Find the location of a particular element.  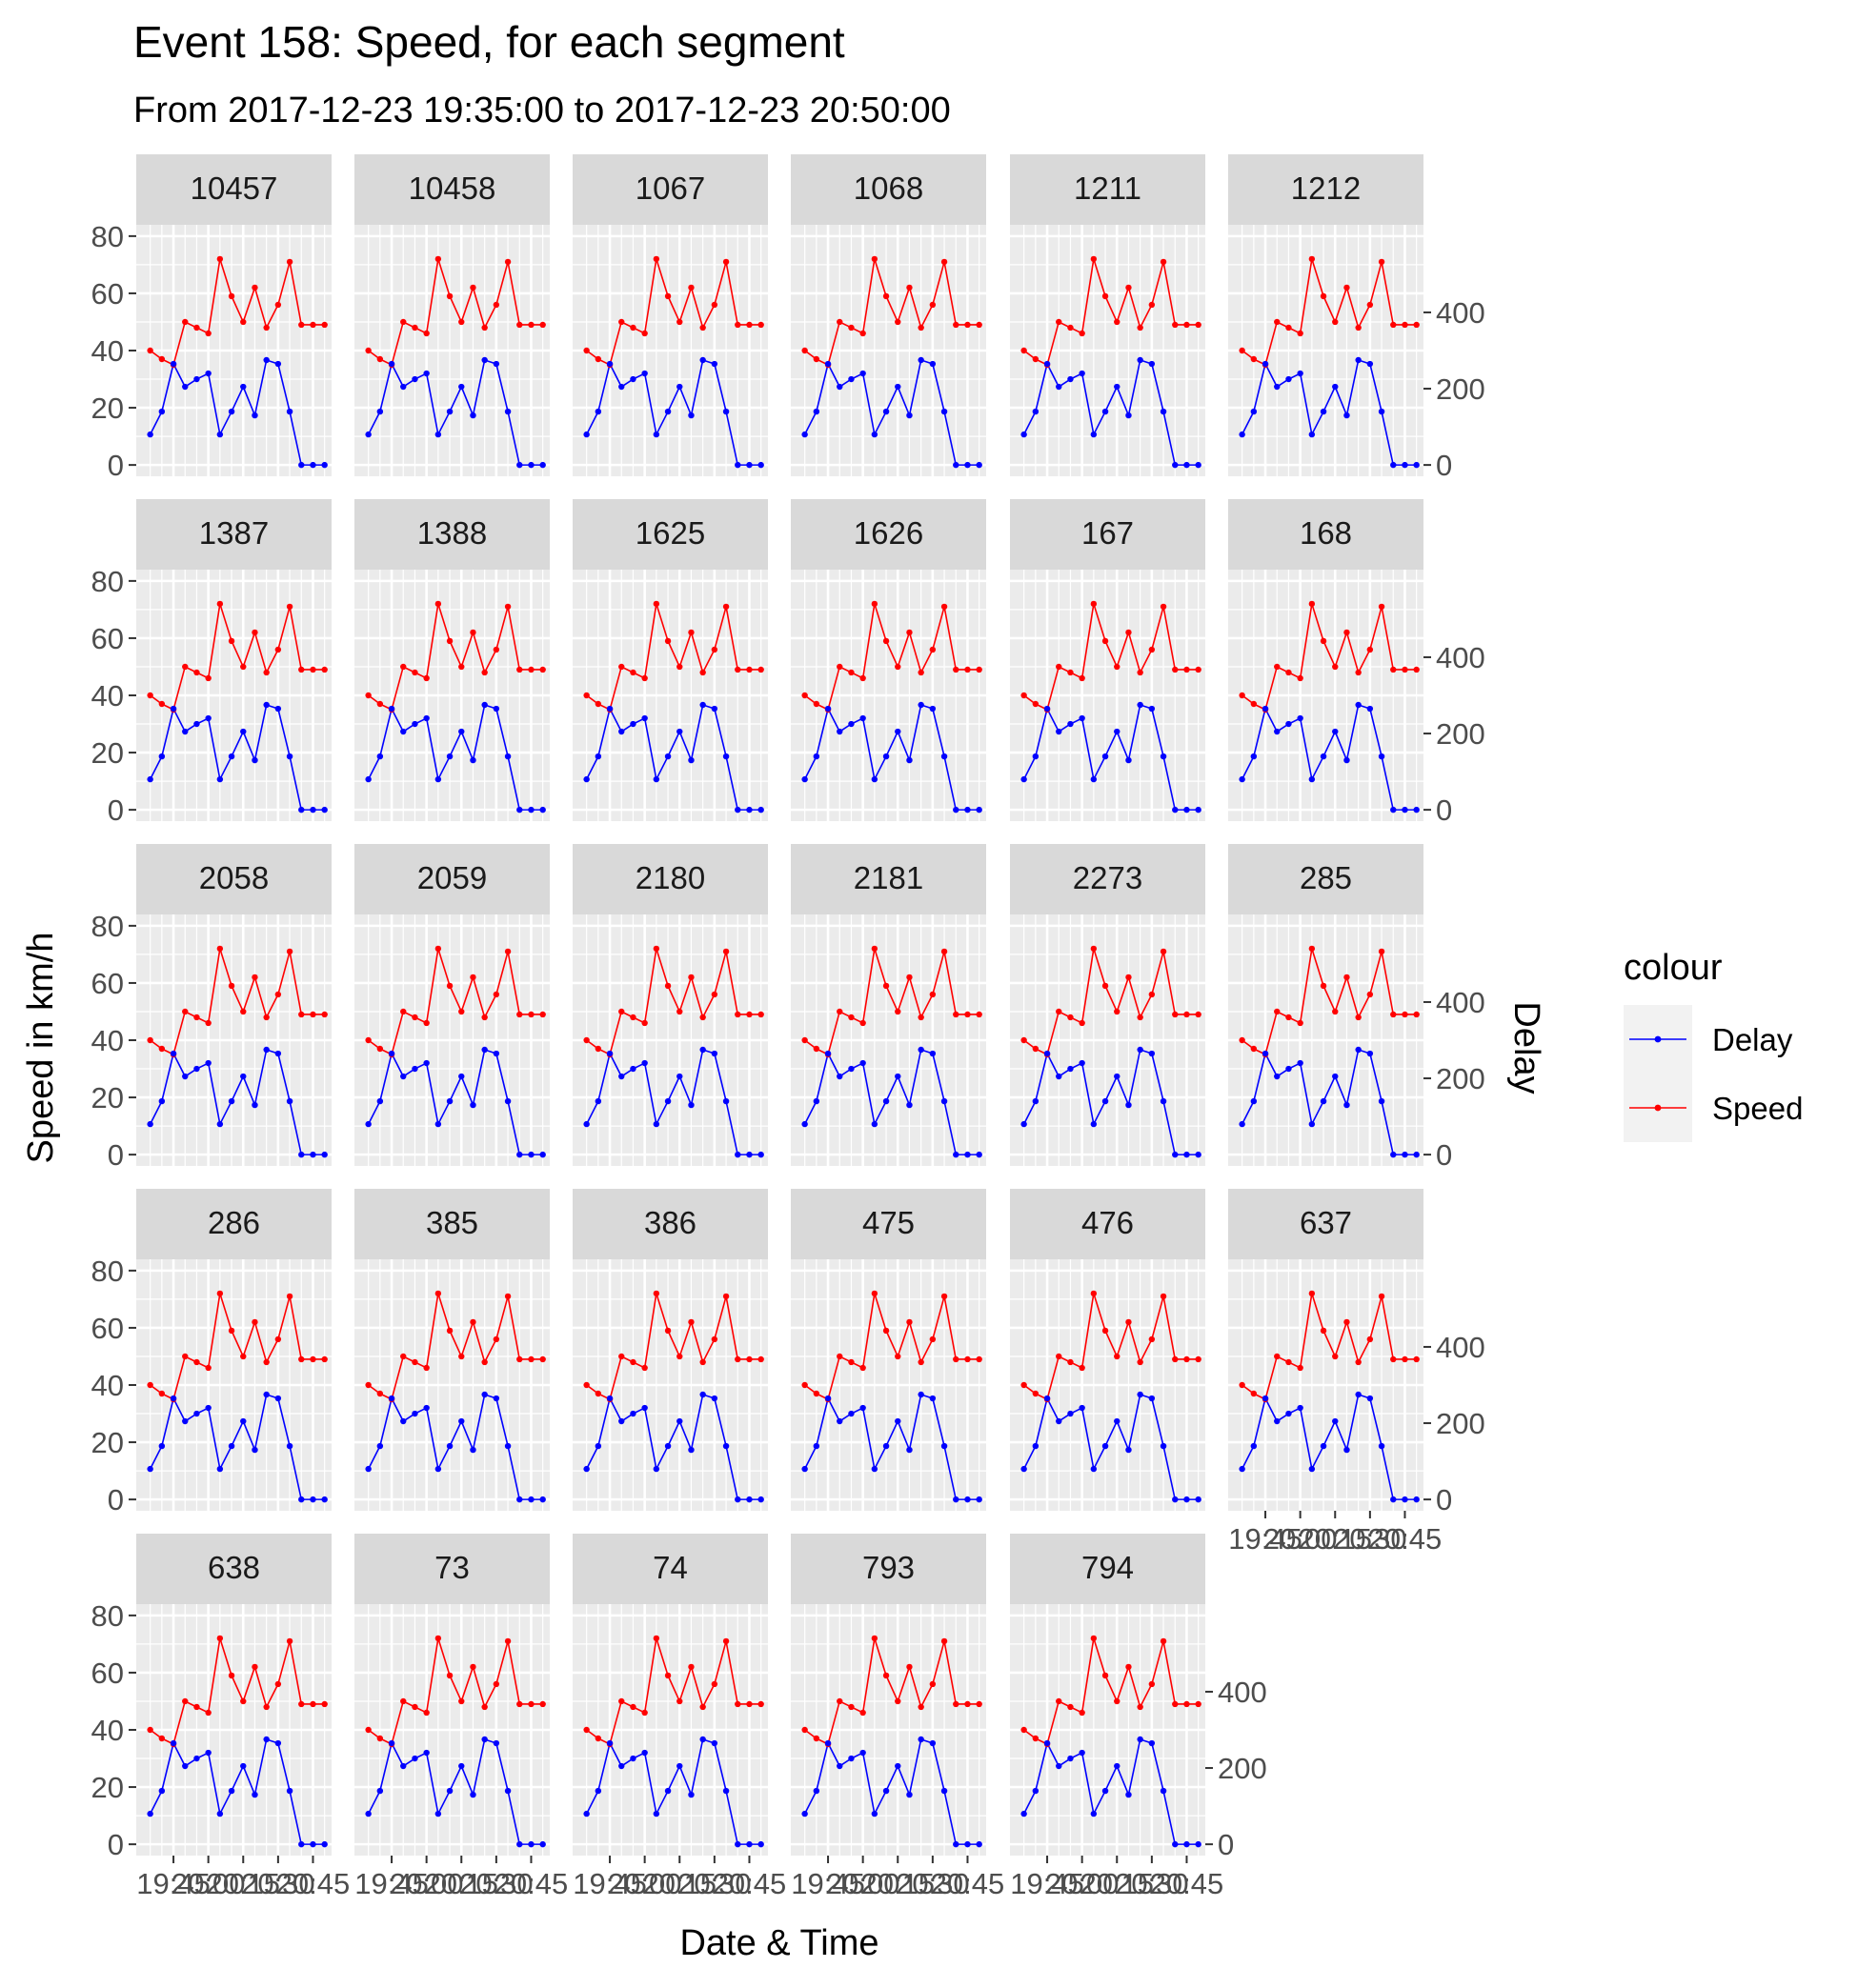

facet-label: 1068 is located at coordinates (888, 189).